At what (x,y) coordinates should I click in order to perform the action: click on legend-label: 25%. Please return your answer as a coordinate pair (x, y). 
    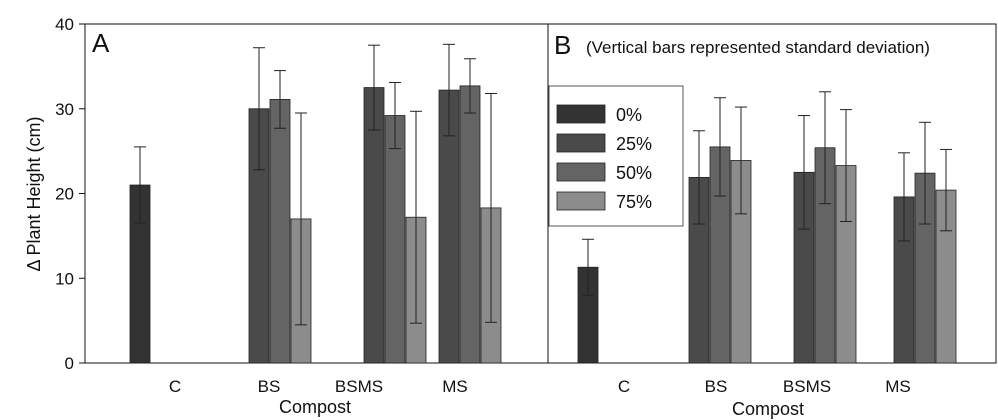
    Looking at the image, I should click on (634, 144).